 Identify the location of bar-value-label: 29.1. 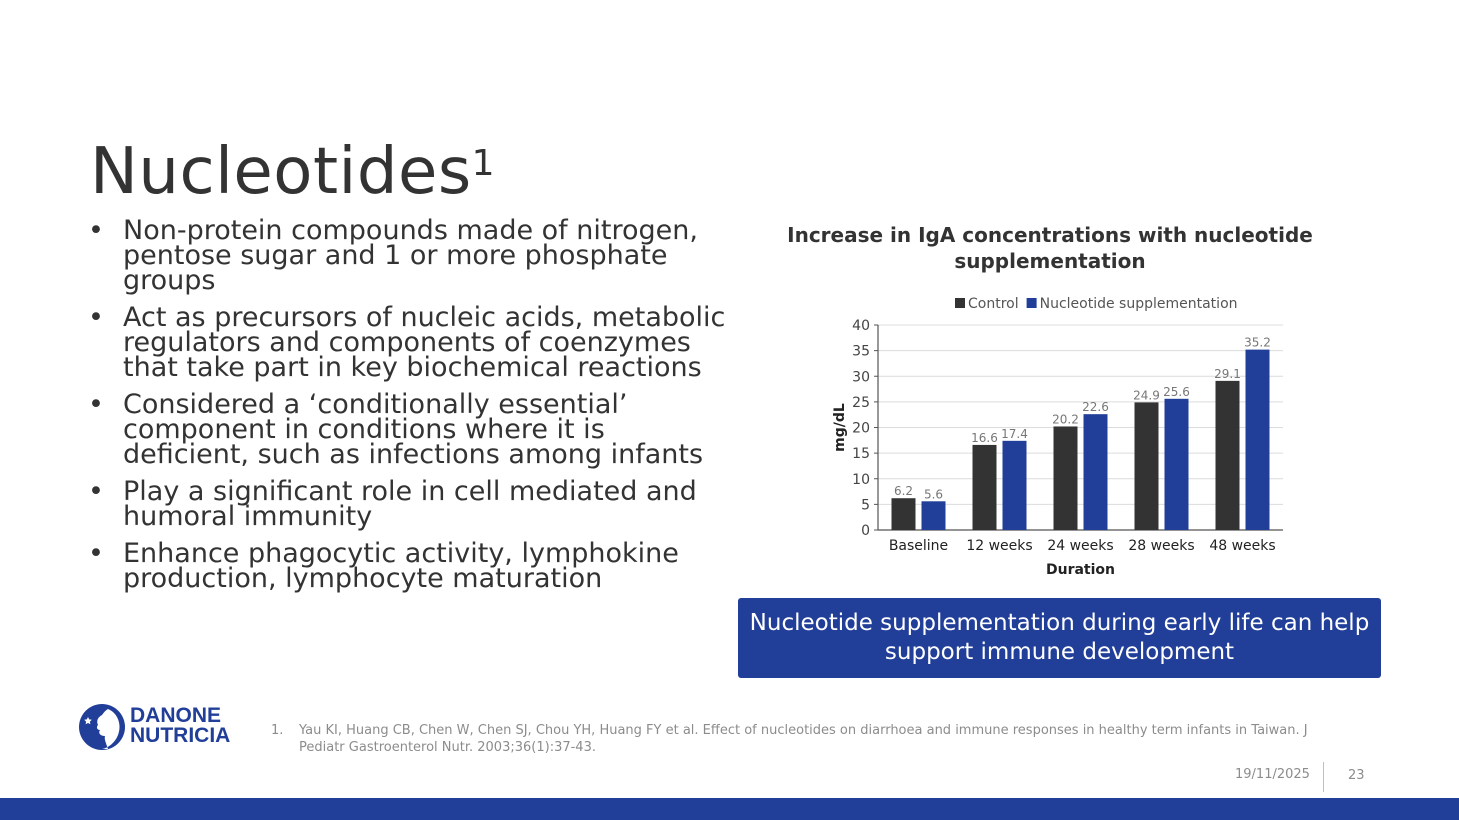
(1227, 374).